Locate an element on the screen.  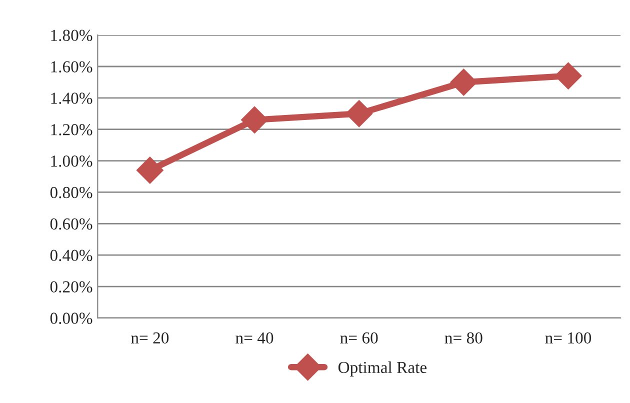
y-tick-label: 1.20% is located at coordinates (71, 130).